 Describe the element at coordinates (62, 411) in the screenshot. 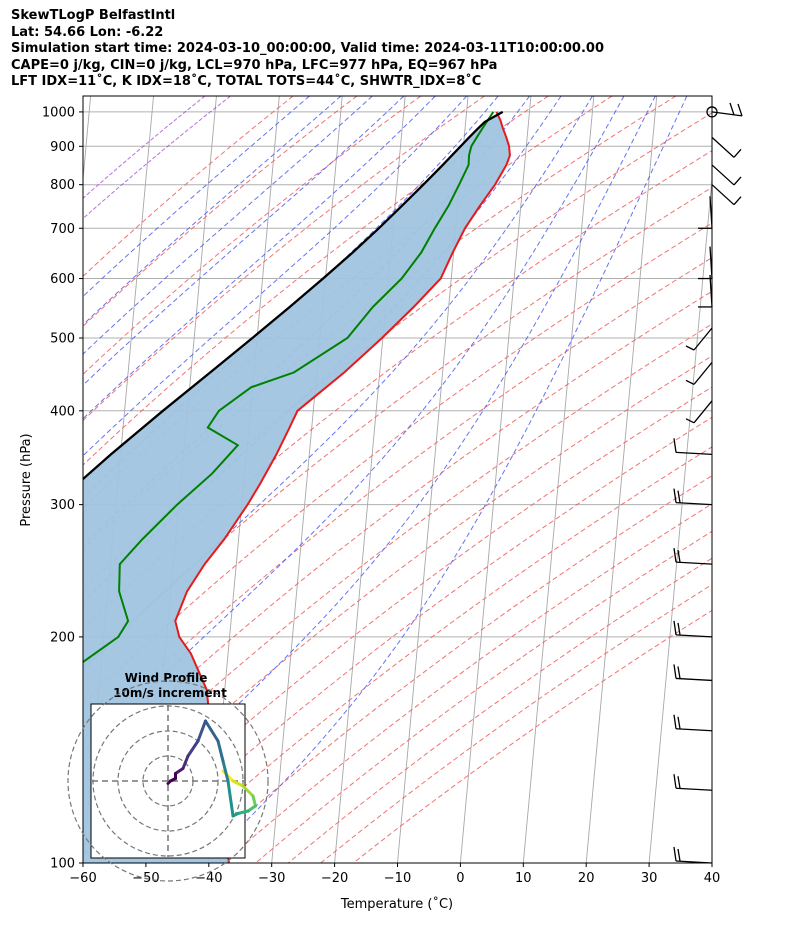

I see `y-tick-label: 400` at that location.